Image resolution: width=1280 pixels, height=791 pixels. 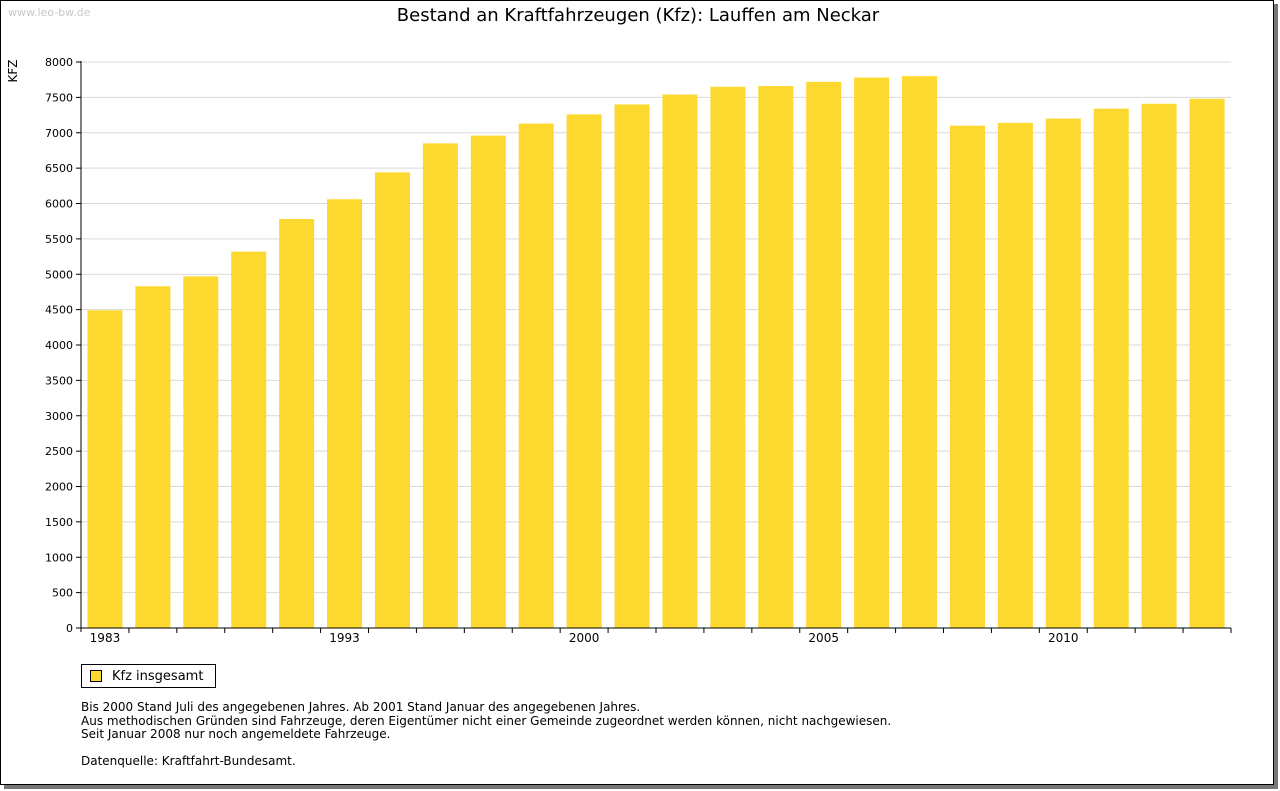 What do you see at coordinates (96, 676) in the screenshot?
I see `legend-swatch` at bounding box center [96, 676].